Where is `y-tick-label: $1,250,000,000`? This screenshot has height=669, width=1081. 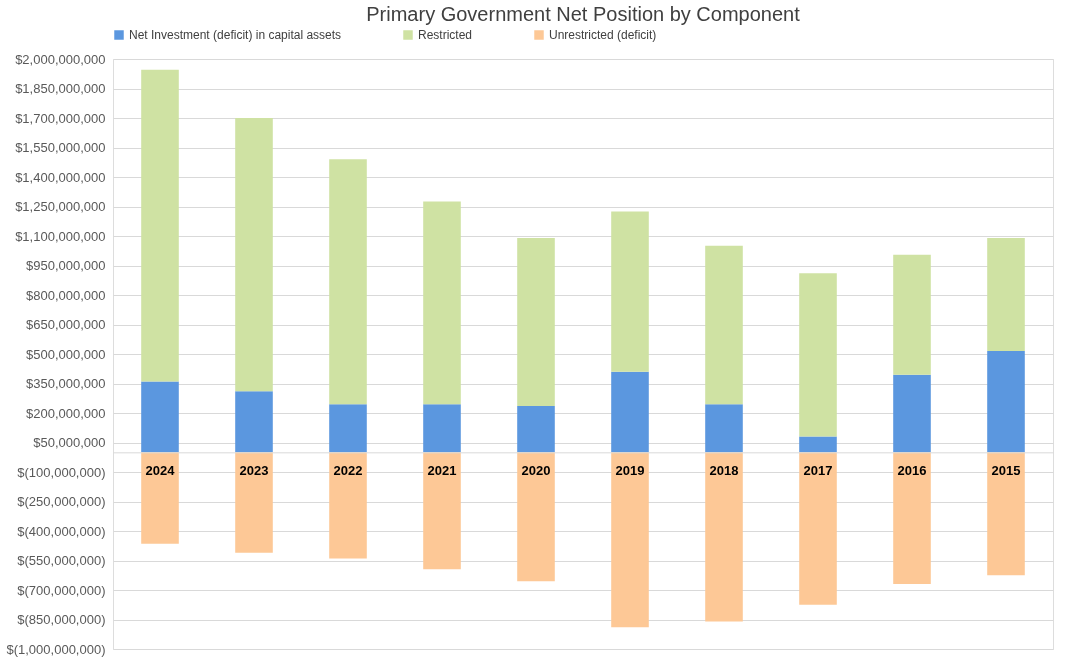 y-tick-label: $1,250,000,000 is located at coordinates (60, 206).